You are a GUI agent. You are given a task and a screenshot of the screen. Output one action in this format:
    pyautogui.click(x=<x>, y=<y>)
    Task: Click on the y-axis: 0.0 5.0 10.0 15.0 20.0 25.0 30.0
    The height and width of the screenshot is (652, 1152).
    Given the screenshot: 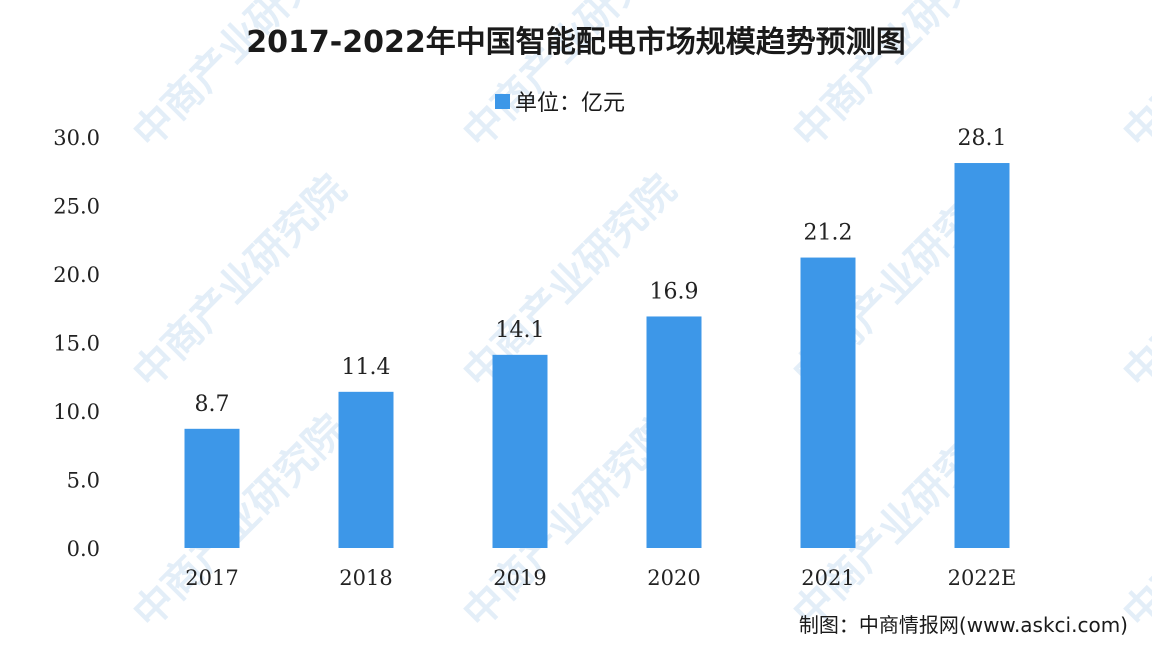 What is the action you would take?
    pyautogui.click(x=76, y=343)
    